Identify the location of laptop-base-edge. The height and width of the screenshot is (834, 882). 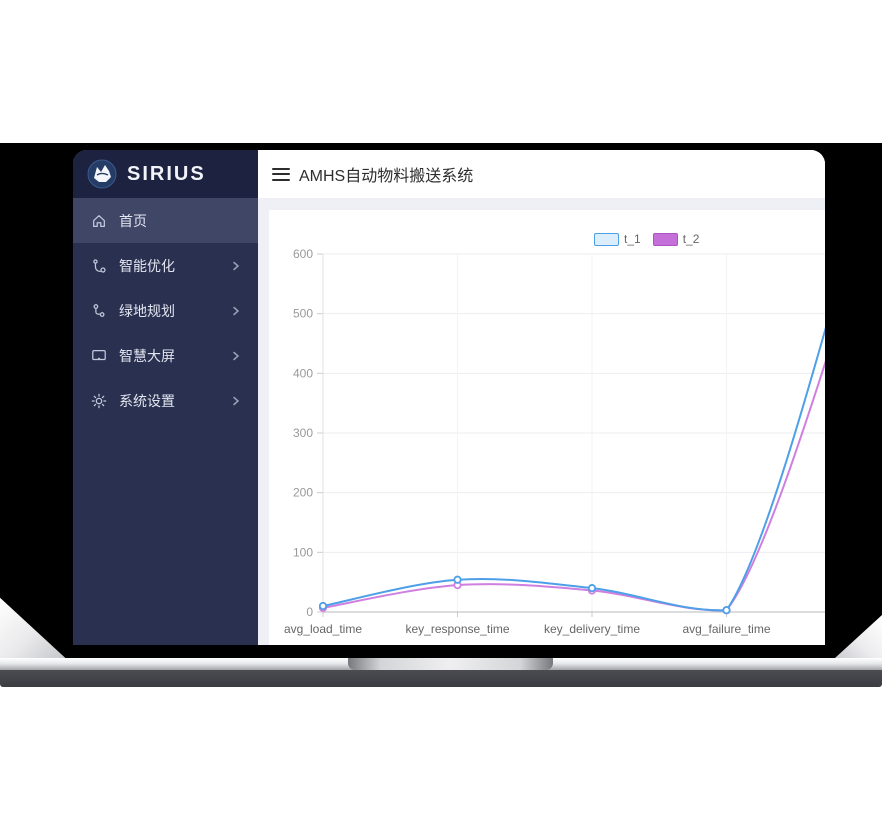
(441, 664).